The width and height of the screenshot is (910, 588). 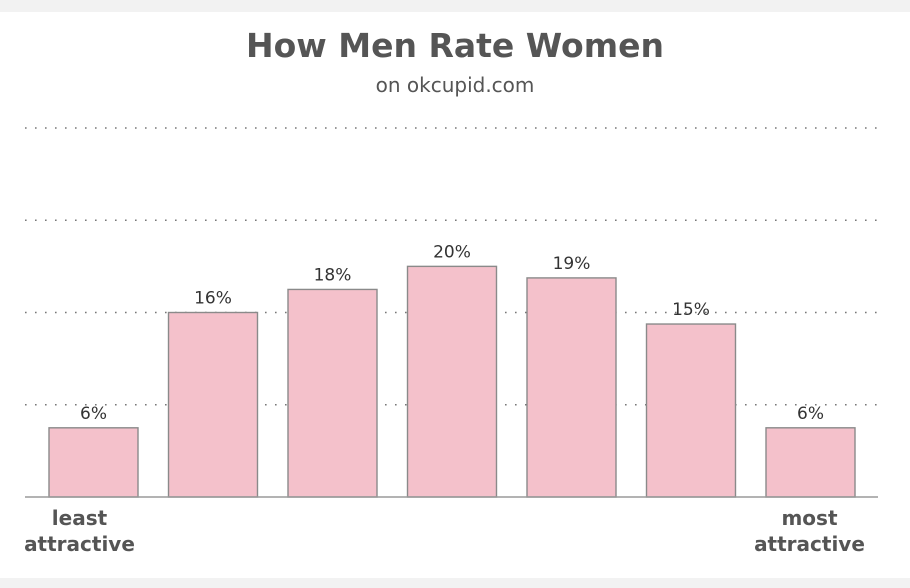 I want to click on data-label: 18%, so click(x=333, y=275).